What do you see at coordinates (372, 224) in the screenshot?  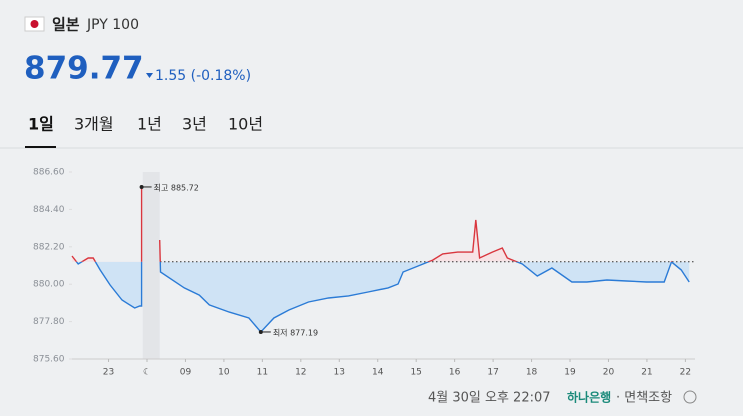 I see `line-above` at bounding box center [372, 224].